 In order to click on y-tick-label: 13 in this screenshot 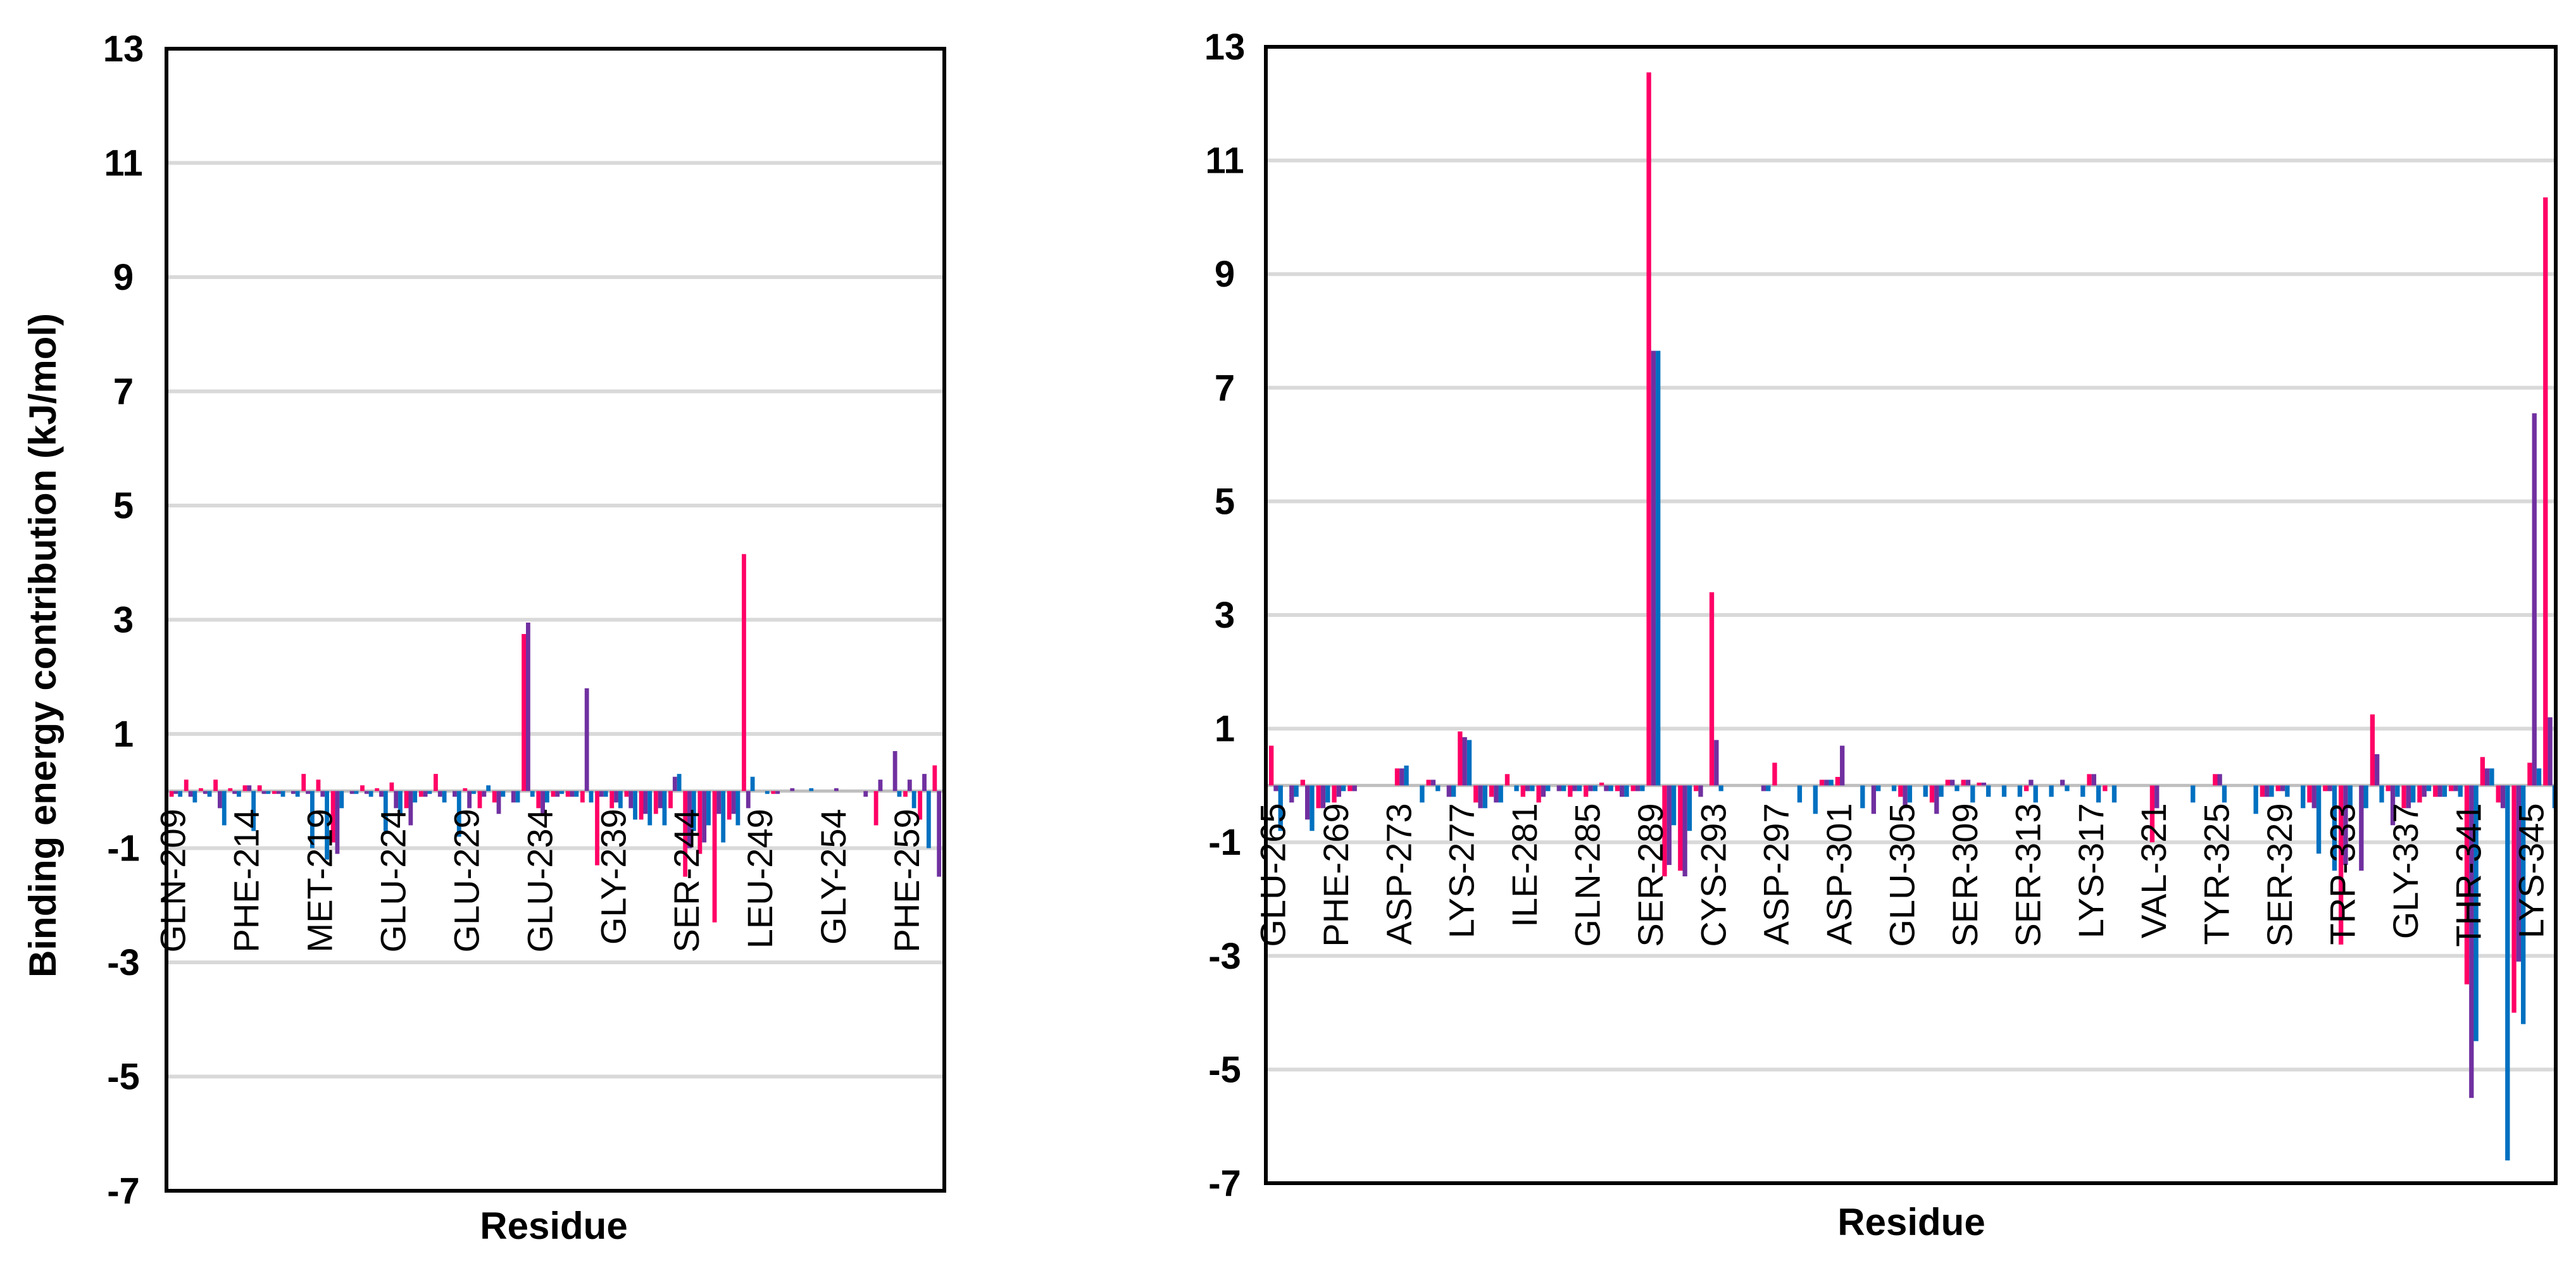, I will do `click(1225, 47)`.